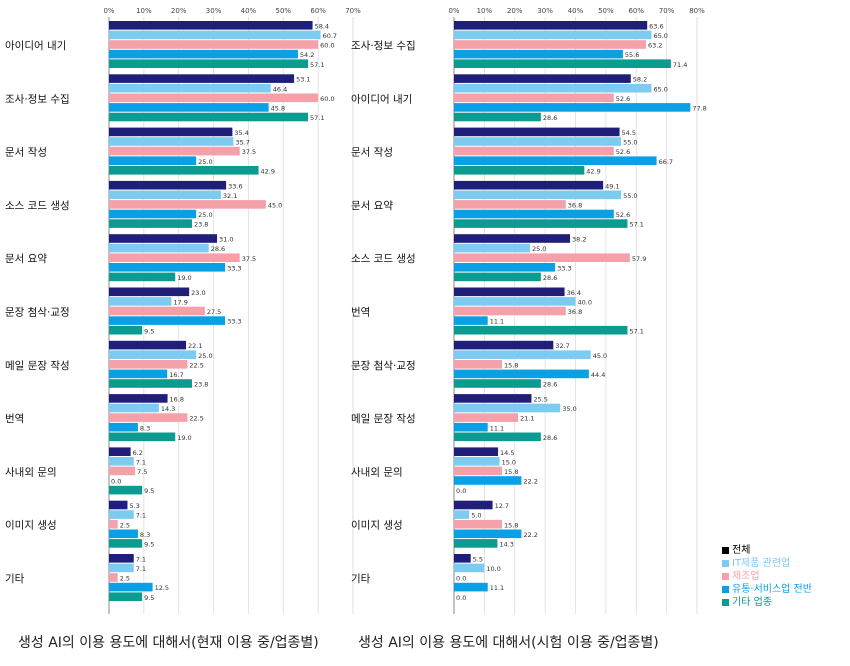  Describe the element at coordinates (509, 462) in the screenshot. I see `chart-2-value-label: 15.0` at that location.